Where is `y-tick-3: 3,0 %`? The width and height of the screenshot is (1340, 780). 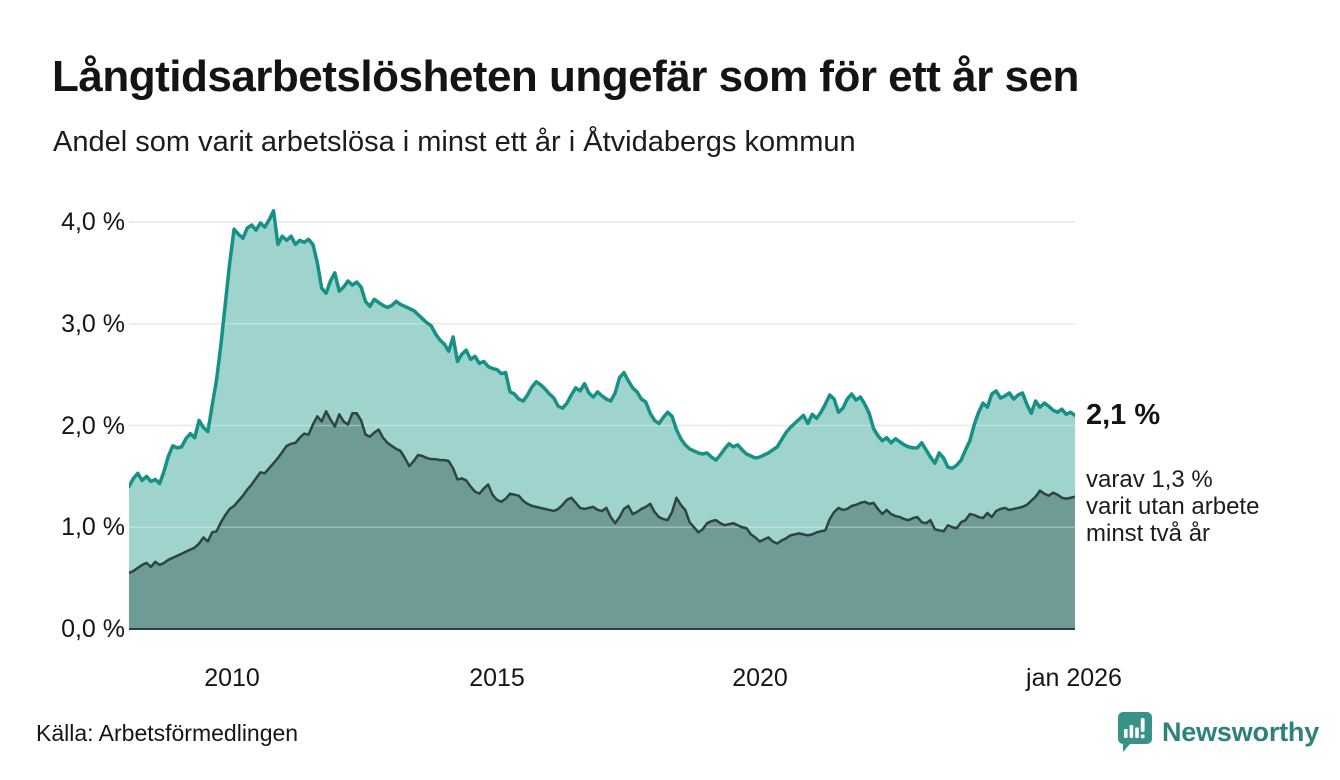 y-tick-3: 3,0 % is located at coordinates (93, 323).